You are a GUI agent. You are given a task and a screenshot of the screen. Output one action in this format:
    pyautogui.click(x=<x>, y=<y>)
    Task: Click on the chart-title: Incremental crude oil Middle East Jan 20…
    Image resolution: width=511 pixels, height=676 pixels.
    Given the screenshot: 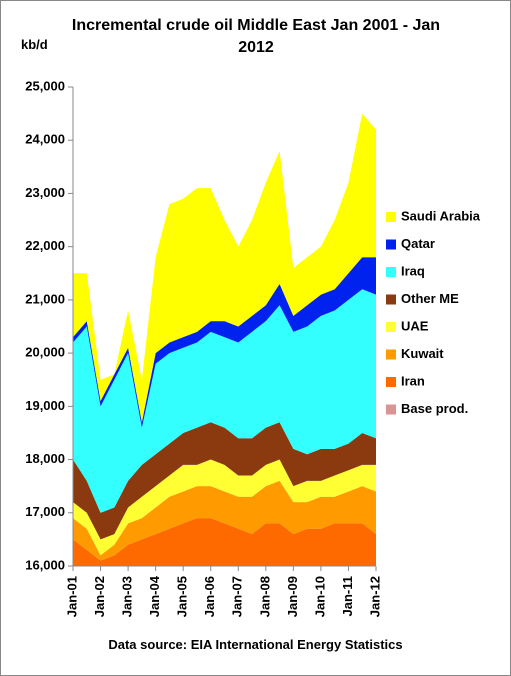 What is the action you would take?
    pyautogui.click(x=256, y=36)
    